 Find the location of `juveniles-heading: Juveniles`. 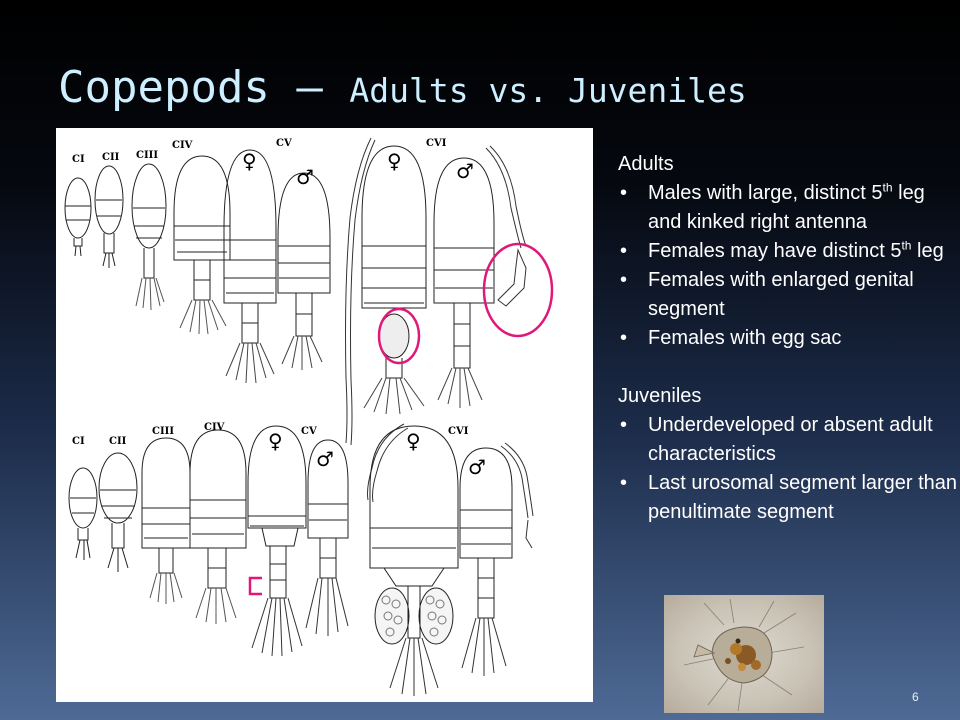

juveniles-heading: Juveniles is located at coordinates (660, 396).